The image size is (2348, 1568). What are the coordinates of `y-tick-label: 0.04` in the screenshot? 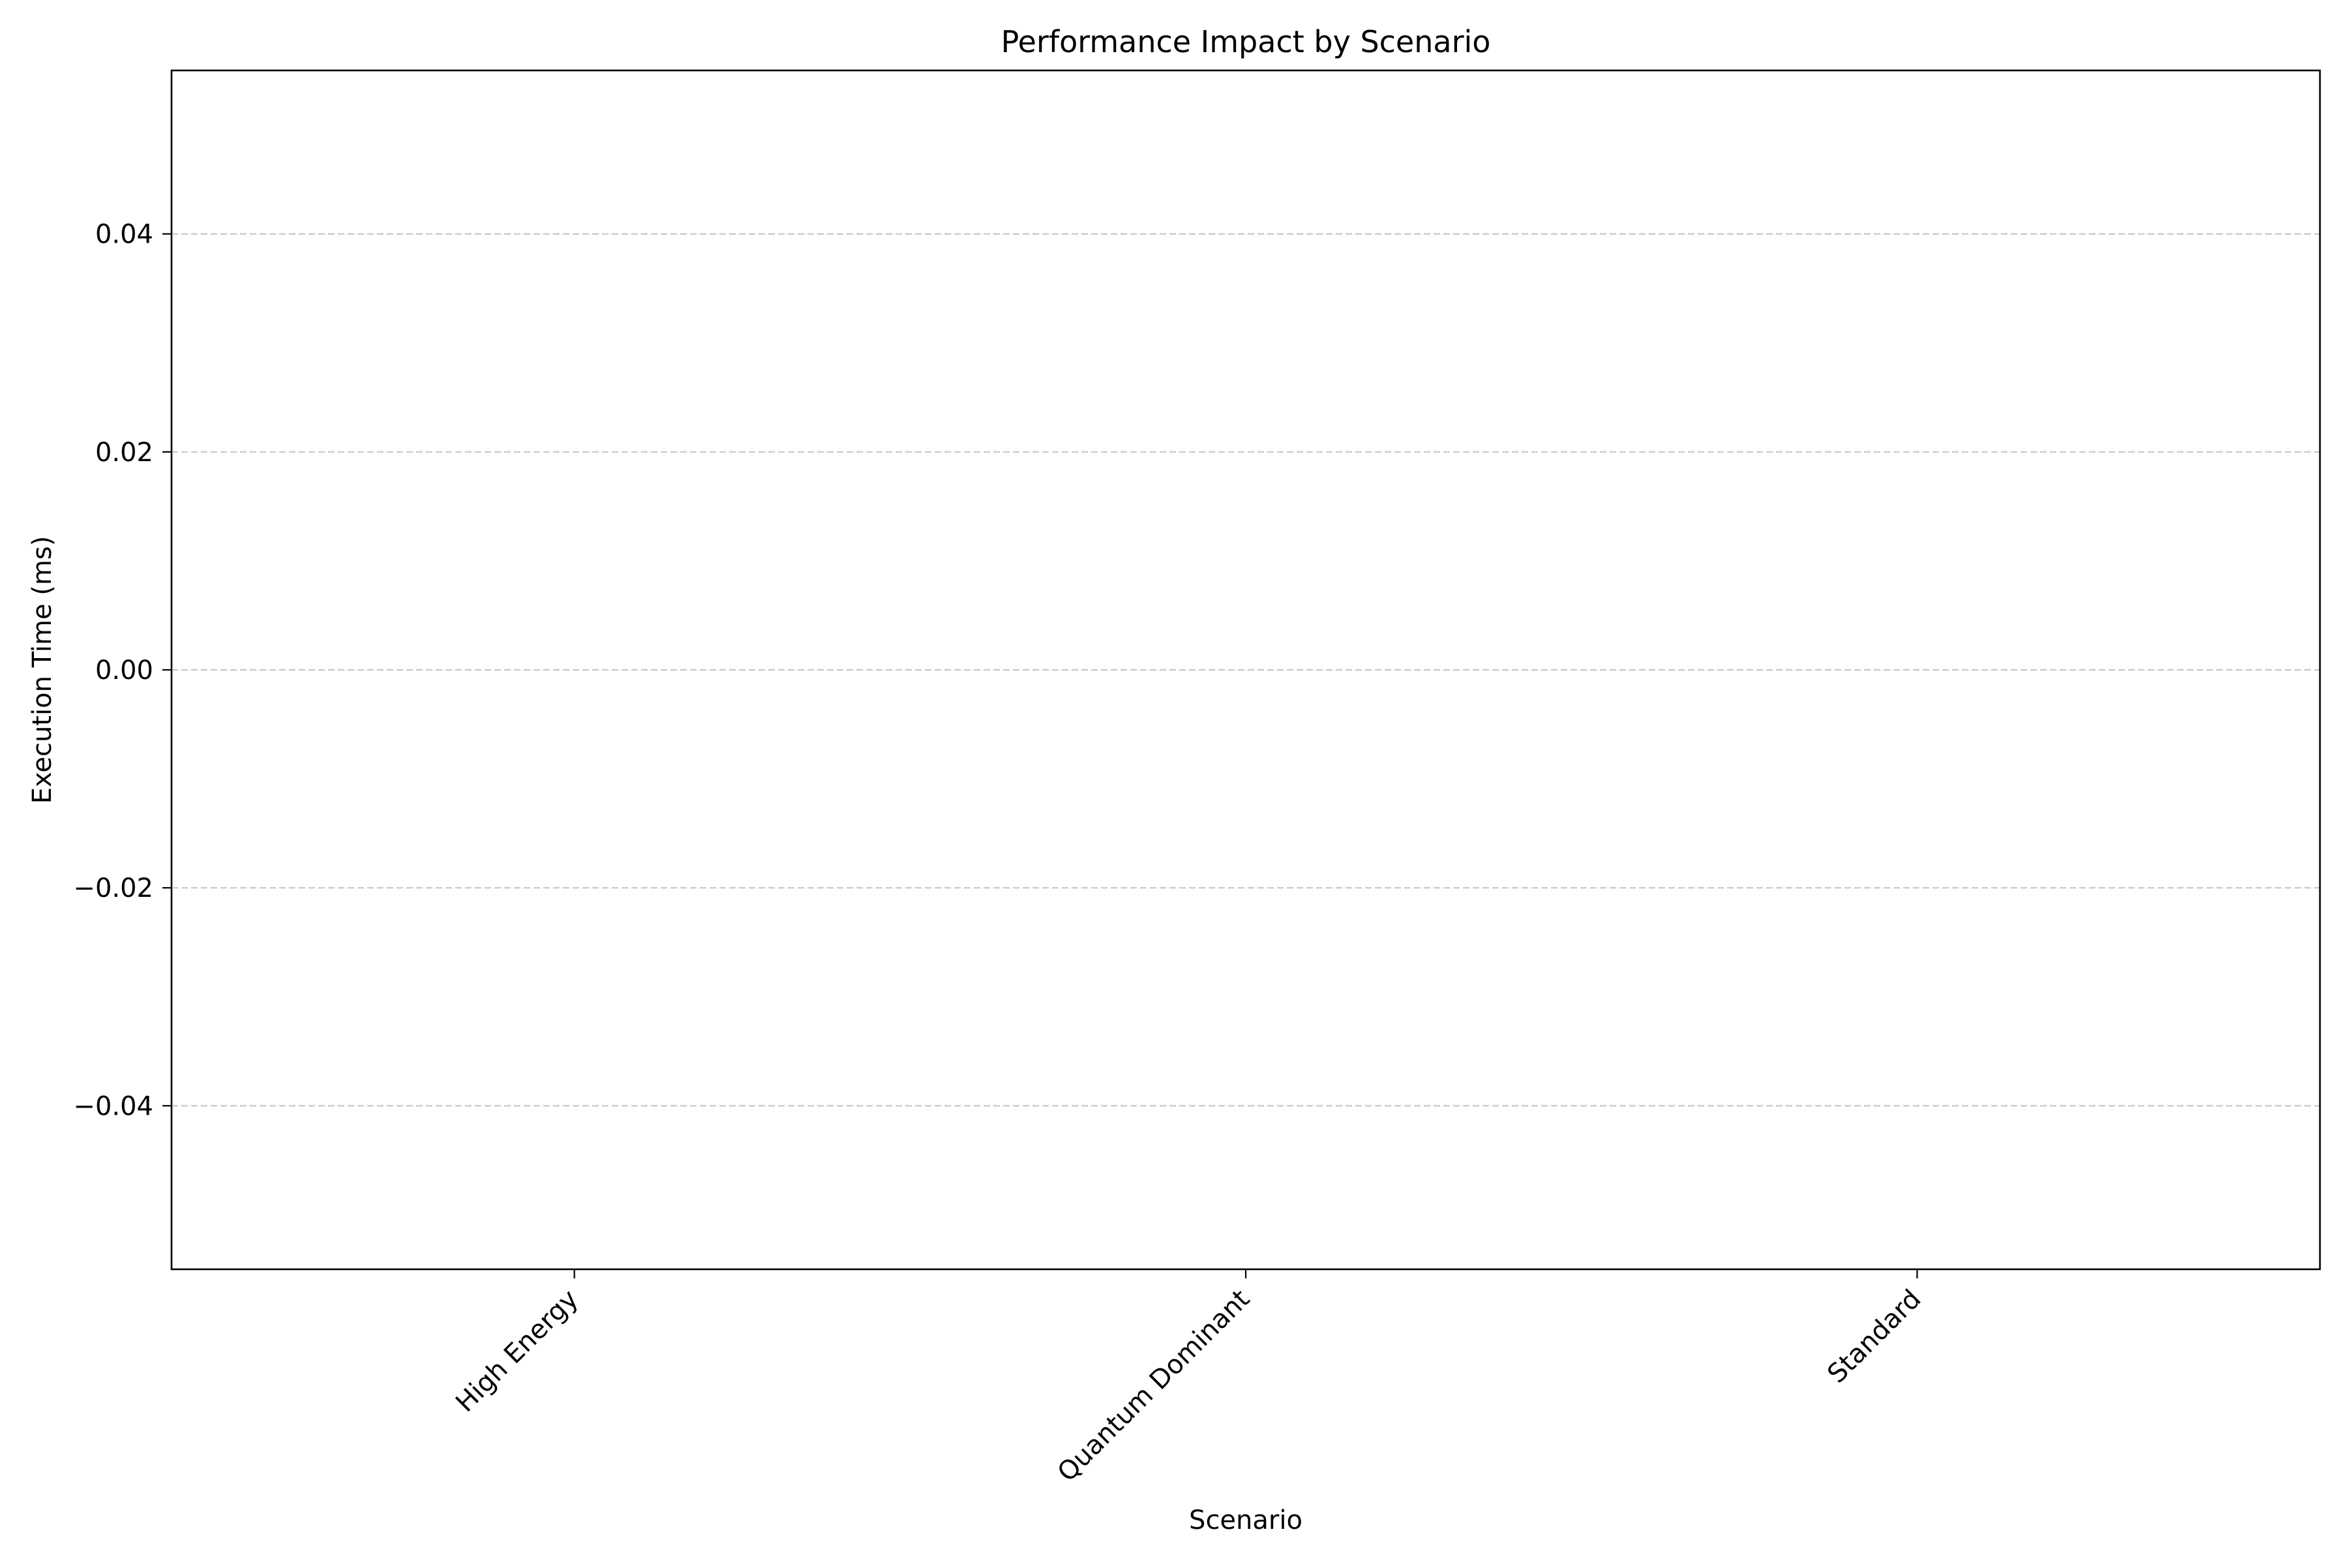 It's located at (124, 235).